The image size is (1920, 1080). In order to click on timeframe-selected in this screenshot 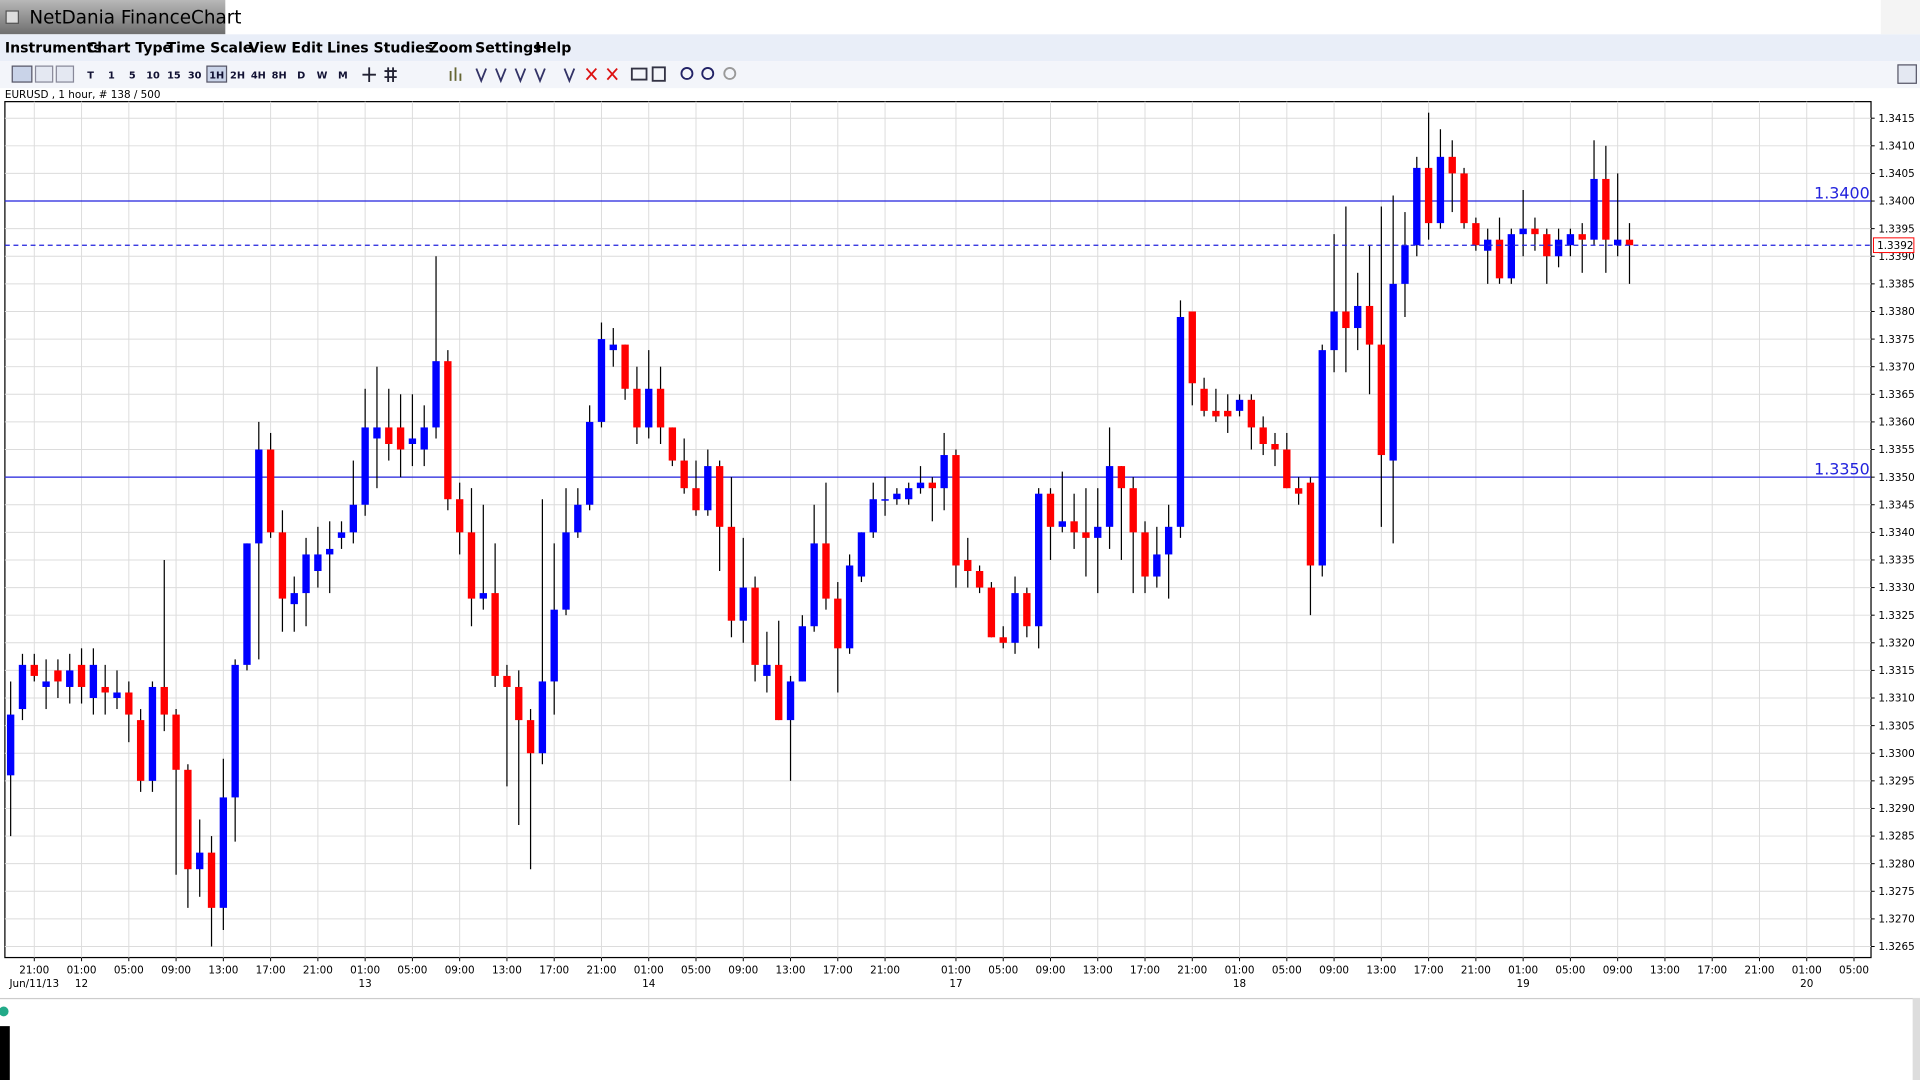, I will do `click(217, 74)`.